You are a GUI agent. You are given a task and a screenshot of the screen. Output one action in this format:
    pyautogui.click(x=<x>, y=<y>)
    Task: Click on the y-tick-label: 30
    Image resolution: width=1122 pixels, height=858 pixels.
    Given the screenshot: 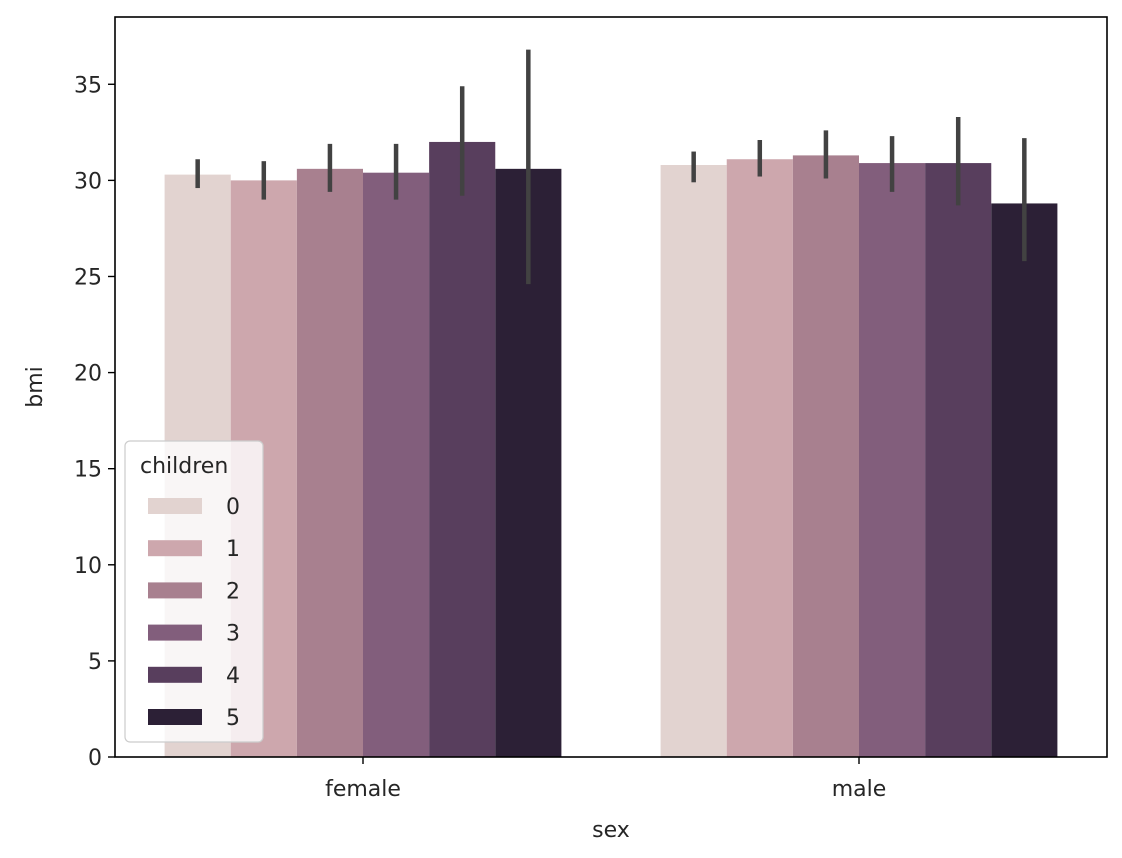 What is the action you would take?
    pyautogui.click(x=88, y=181)
    